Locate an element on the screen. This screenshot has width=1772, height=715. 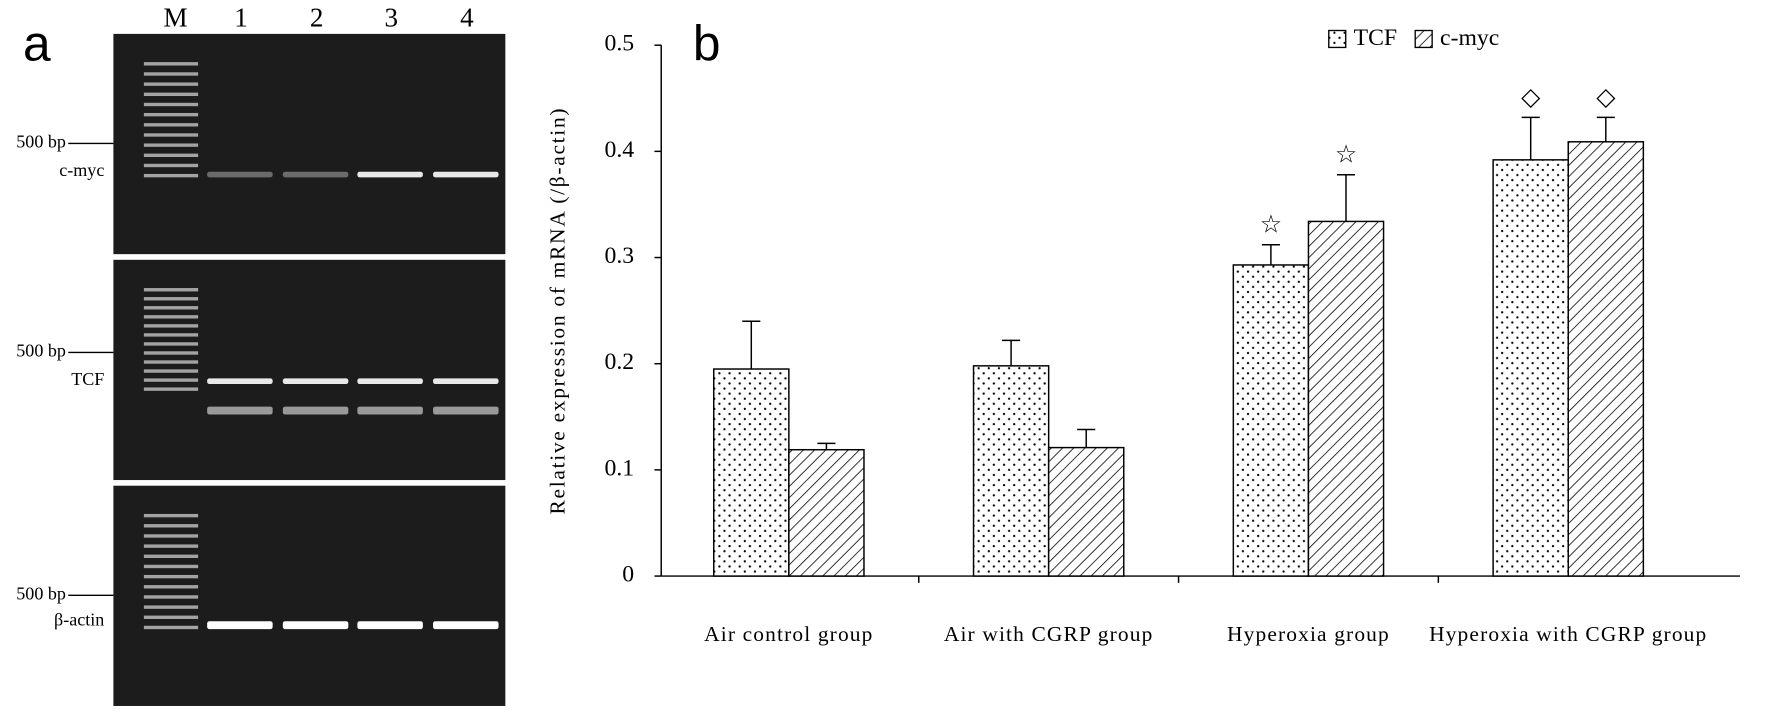
legend-label: TCF is located at coordinates (1376, 38).